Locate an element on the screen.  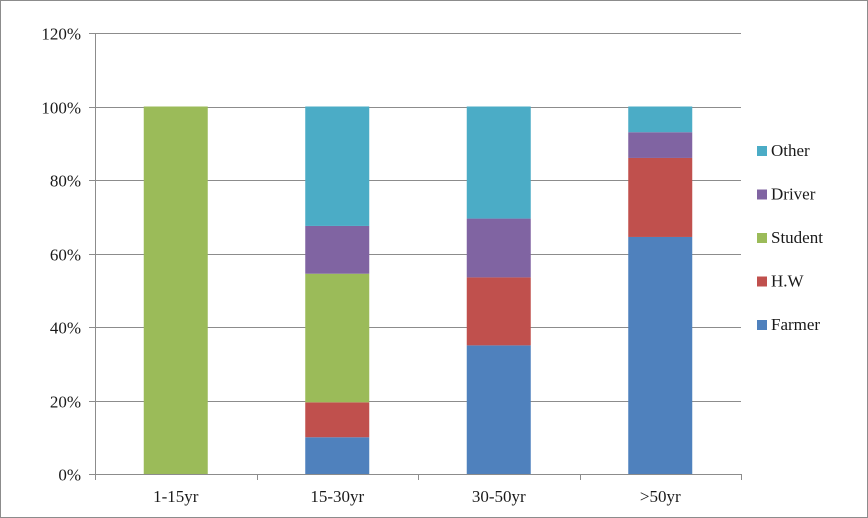
bar-driver-30-50yr is located at coordinates (498, 248).